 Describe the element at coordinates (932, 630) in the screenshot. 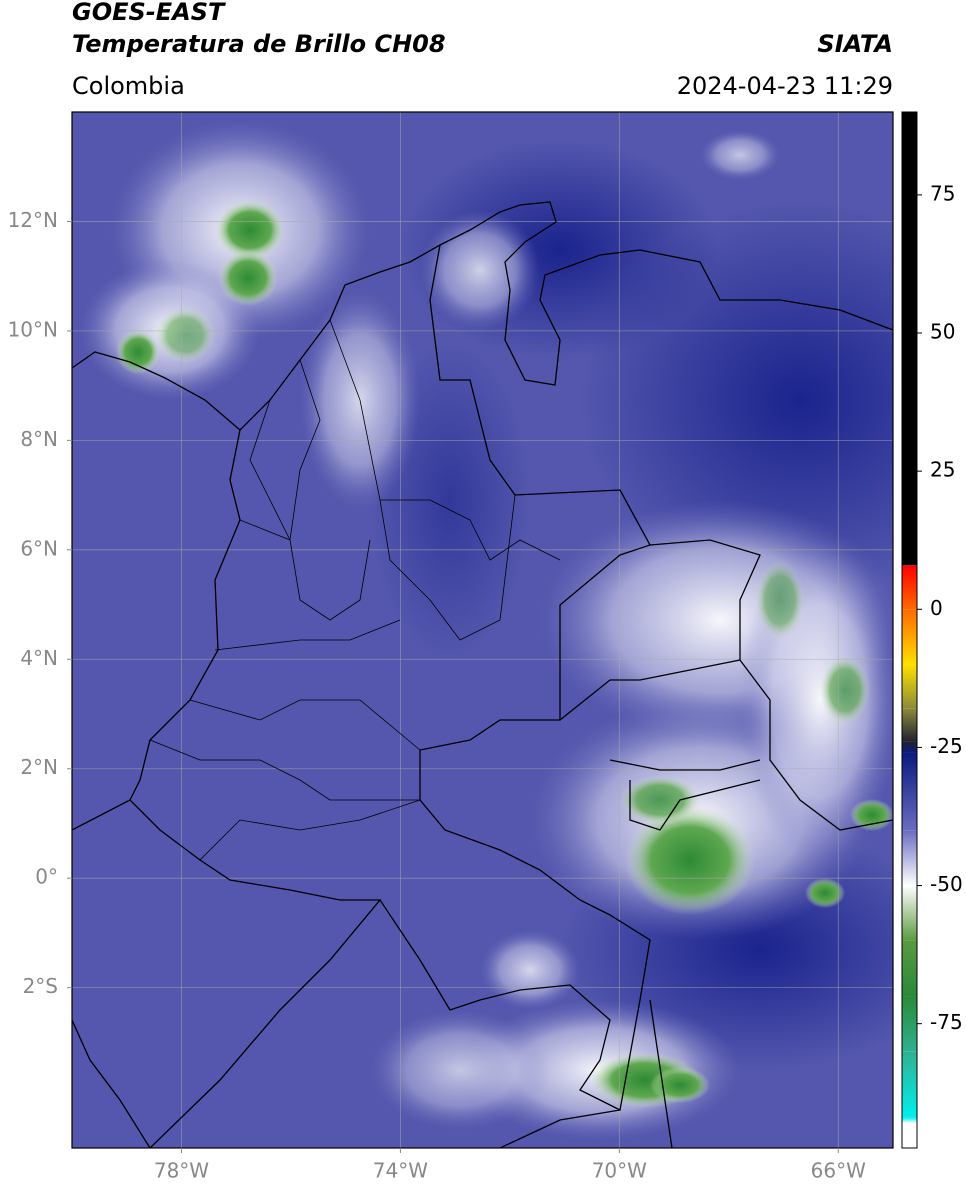

I see `colorbar: 75 50 25 0 -25 -50 -75` at that location.